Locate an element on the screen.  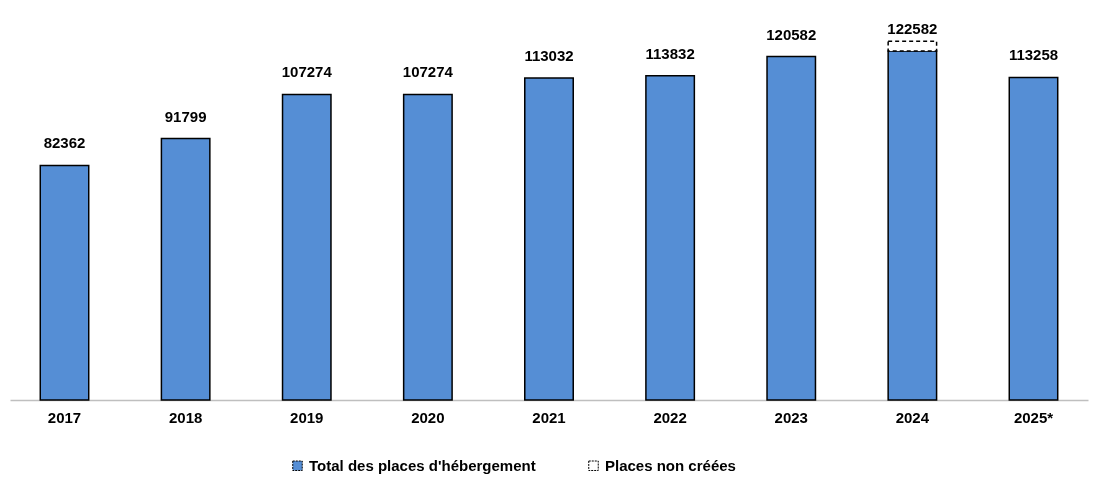
data-label: 122582 is located at coordinates (912, 28).